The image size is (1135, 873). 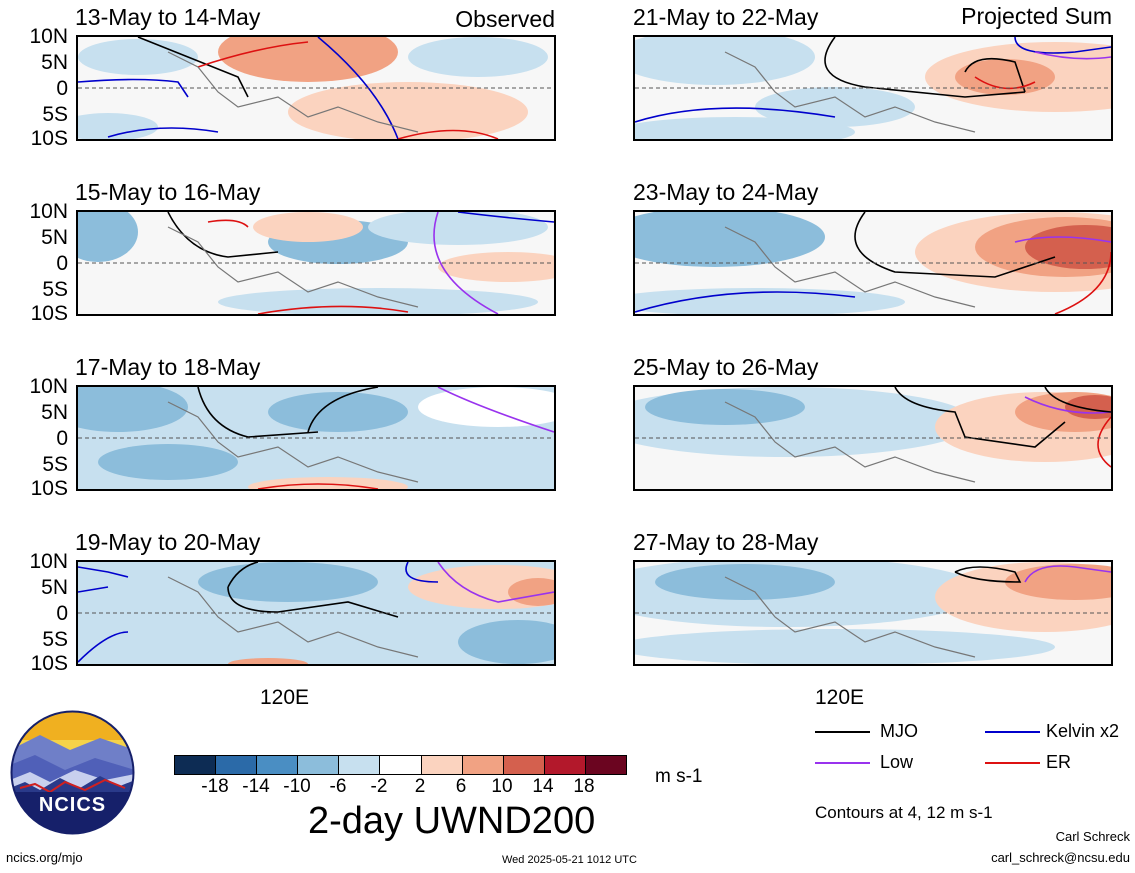 What do you see at coordinates (726, 192) in the screenshot?
I see `panel-title: 23-May to 24-May` at bounding box center [726, 192].